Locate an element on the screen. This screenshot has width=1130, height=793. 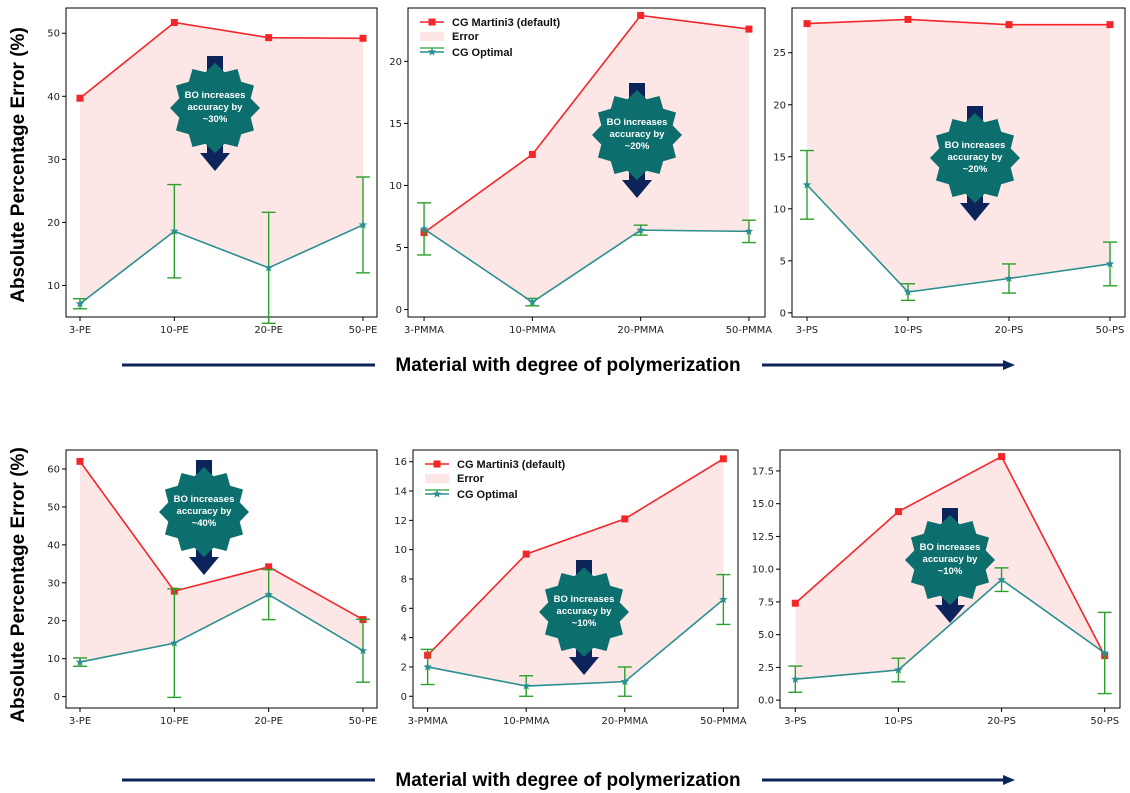
y-tick-label: 10 is located at coordinates (779, 209).